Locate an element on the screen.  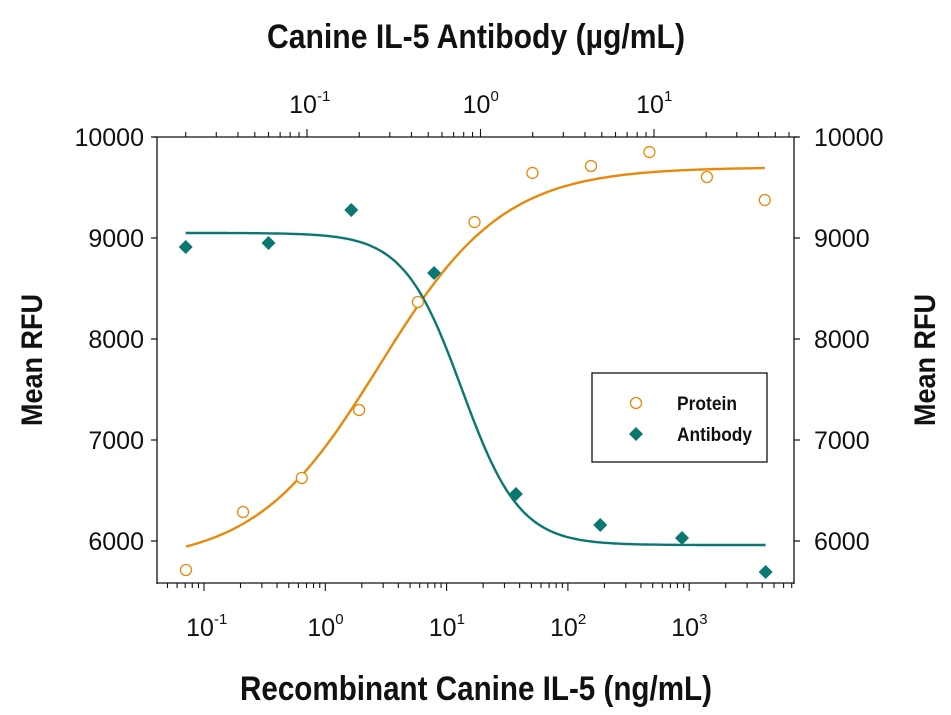
legend-box is located at coordinates (679, 417).